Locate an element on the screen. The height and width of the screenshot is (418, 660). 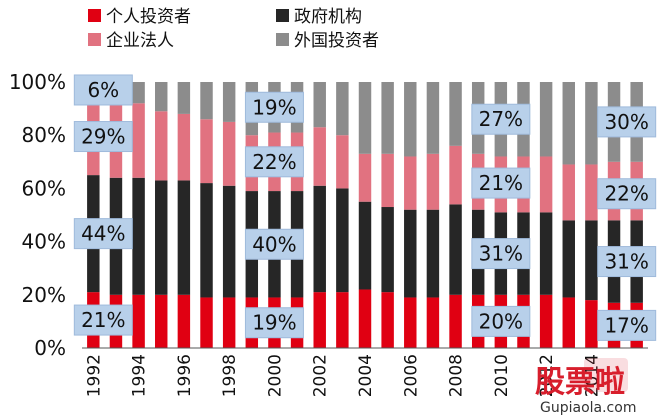
watermark: 股票啦 Gupiaola.com is located at coordinates (585, 387).